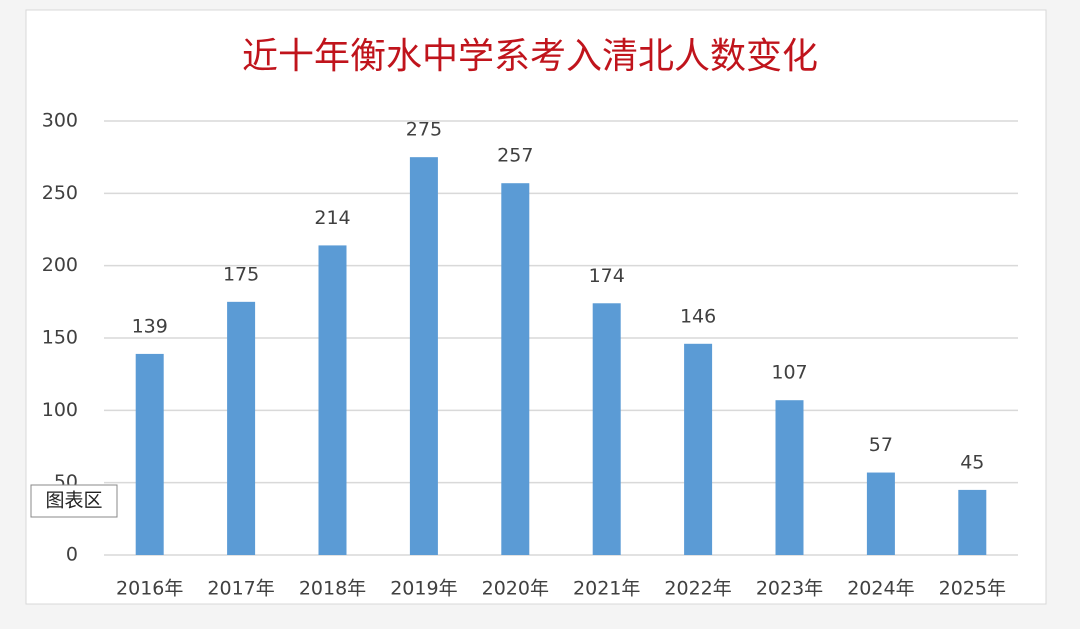 This screenshot has height=629, width=1080. Describe the element at coordinates (607, 276) in the screenshot. I see `data-label: 174` at that location.